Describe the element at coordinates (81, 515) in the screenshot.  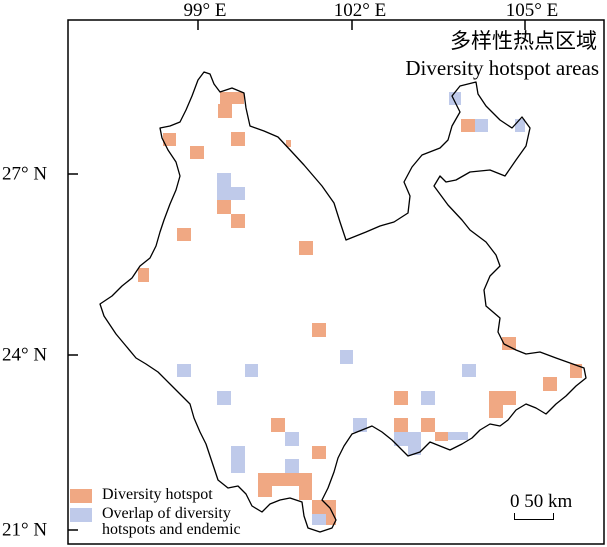
I see `overlap-swatch` at that location.